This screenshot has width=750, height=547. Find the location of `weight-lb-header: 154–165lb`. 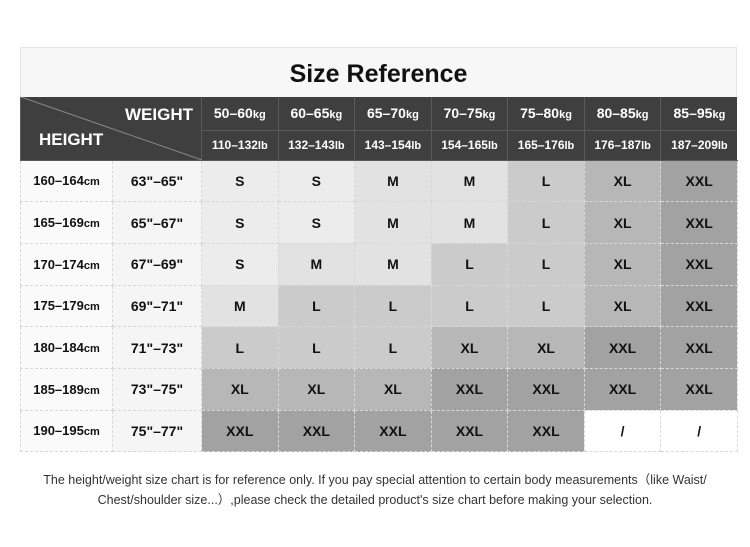

weight-lb-header: 154–165lb is located at coordinates (469, 145).